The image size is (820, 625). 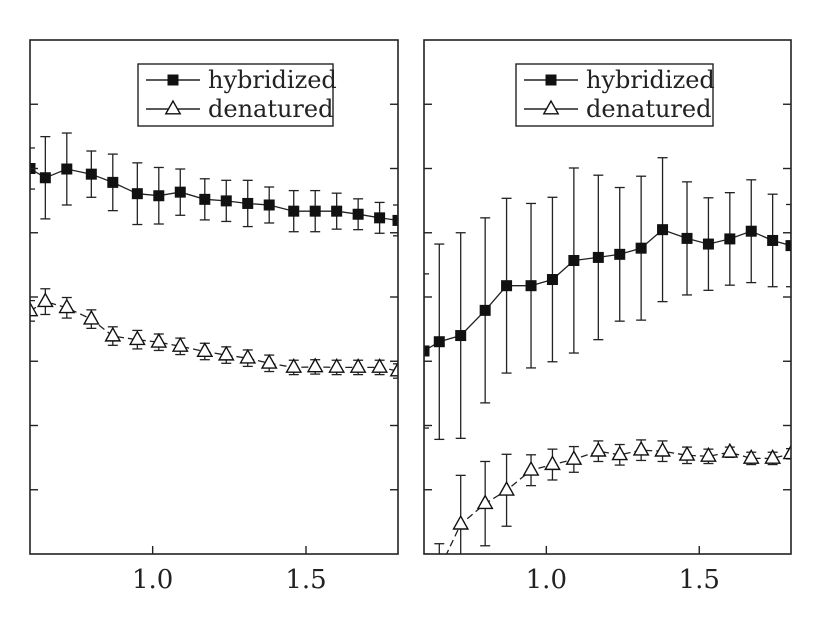 I want to click on legend-box, so click(x=235, y=95).